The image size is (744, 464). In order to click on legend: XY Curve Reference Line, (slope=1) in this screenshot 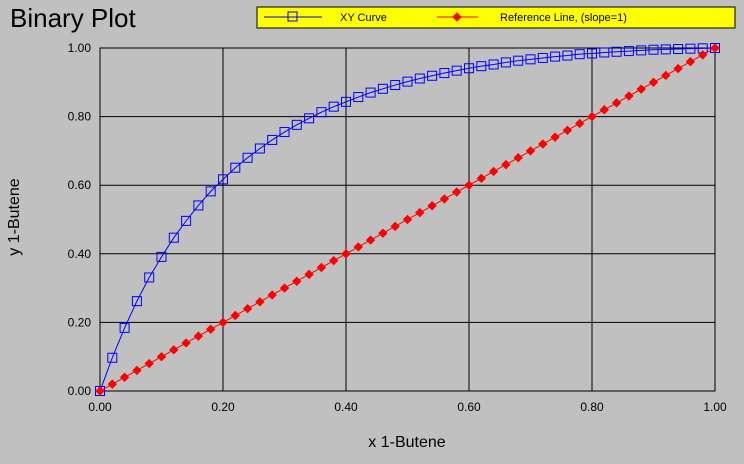, I will do `click(496, 17)`.